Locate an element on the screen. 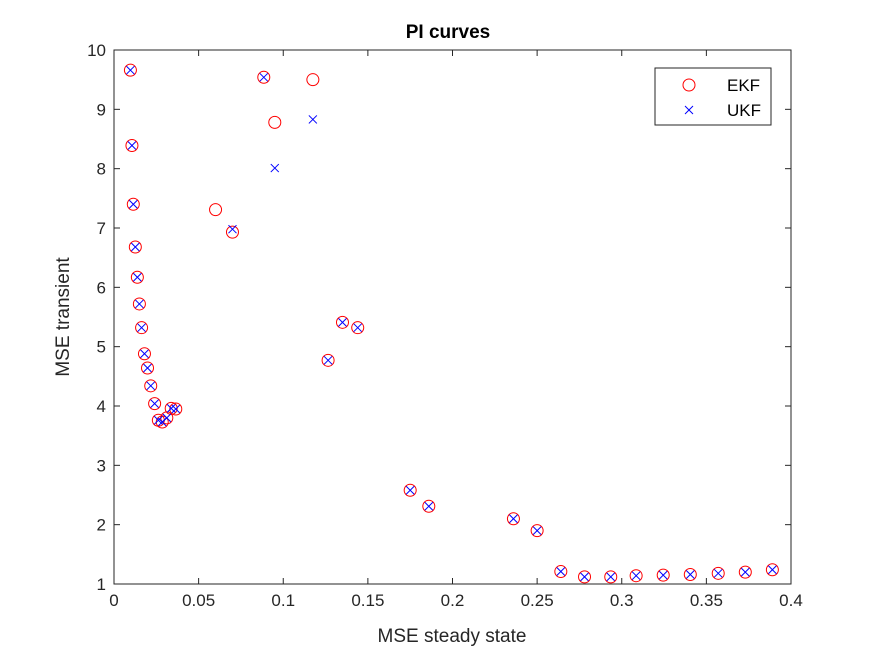 The image size is (875, 656). y-tick-label: 7 is located at coordinates (101, 228).